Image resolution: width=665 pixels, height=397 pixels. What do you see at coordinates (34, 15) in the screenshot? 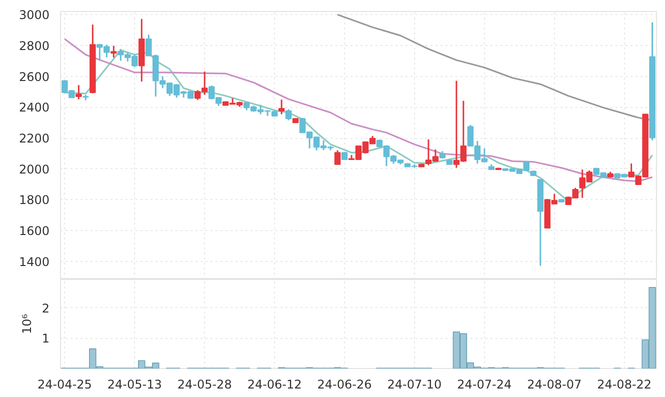
I see `y-tick-label: 3000` at bounding box center [34, 15].